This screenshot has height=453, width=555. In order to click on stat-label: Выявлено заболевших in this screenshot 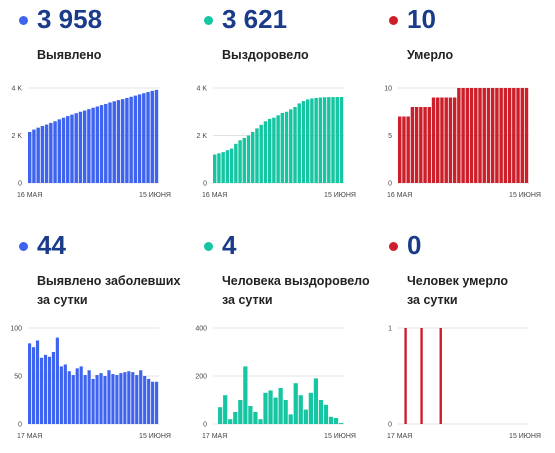, I will do `click(109, 281)`.